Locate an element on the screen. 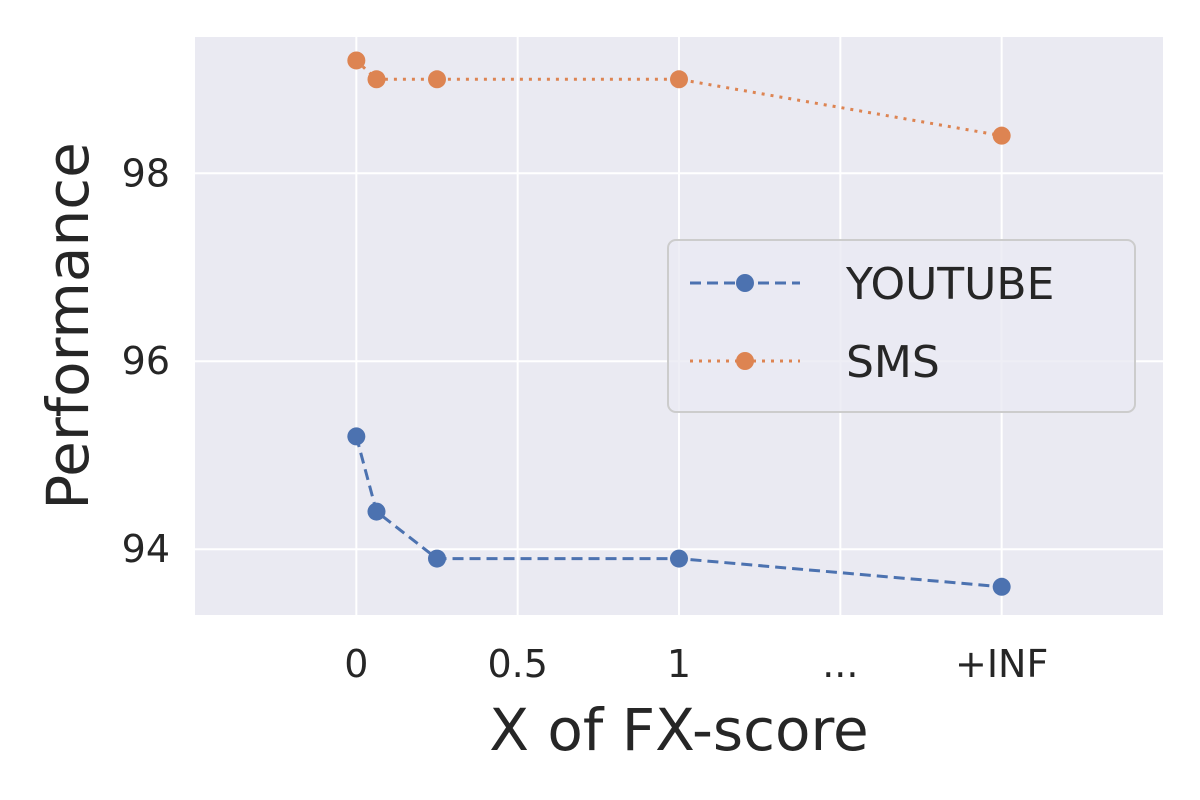 This screenshot has height=800, width=1200. series-line is located at coordinates (678, 98).